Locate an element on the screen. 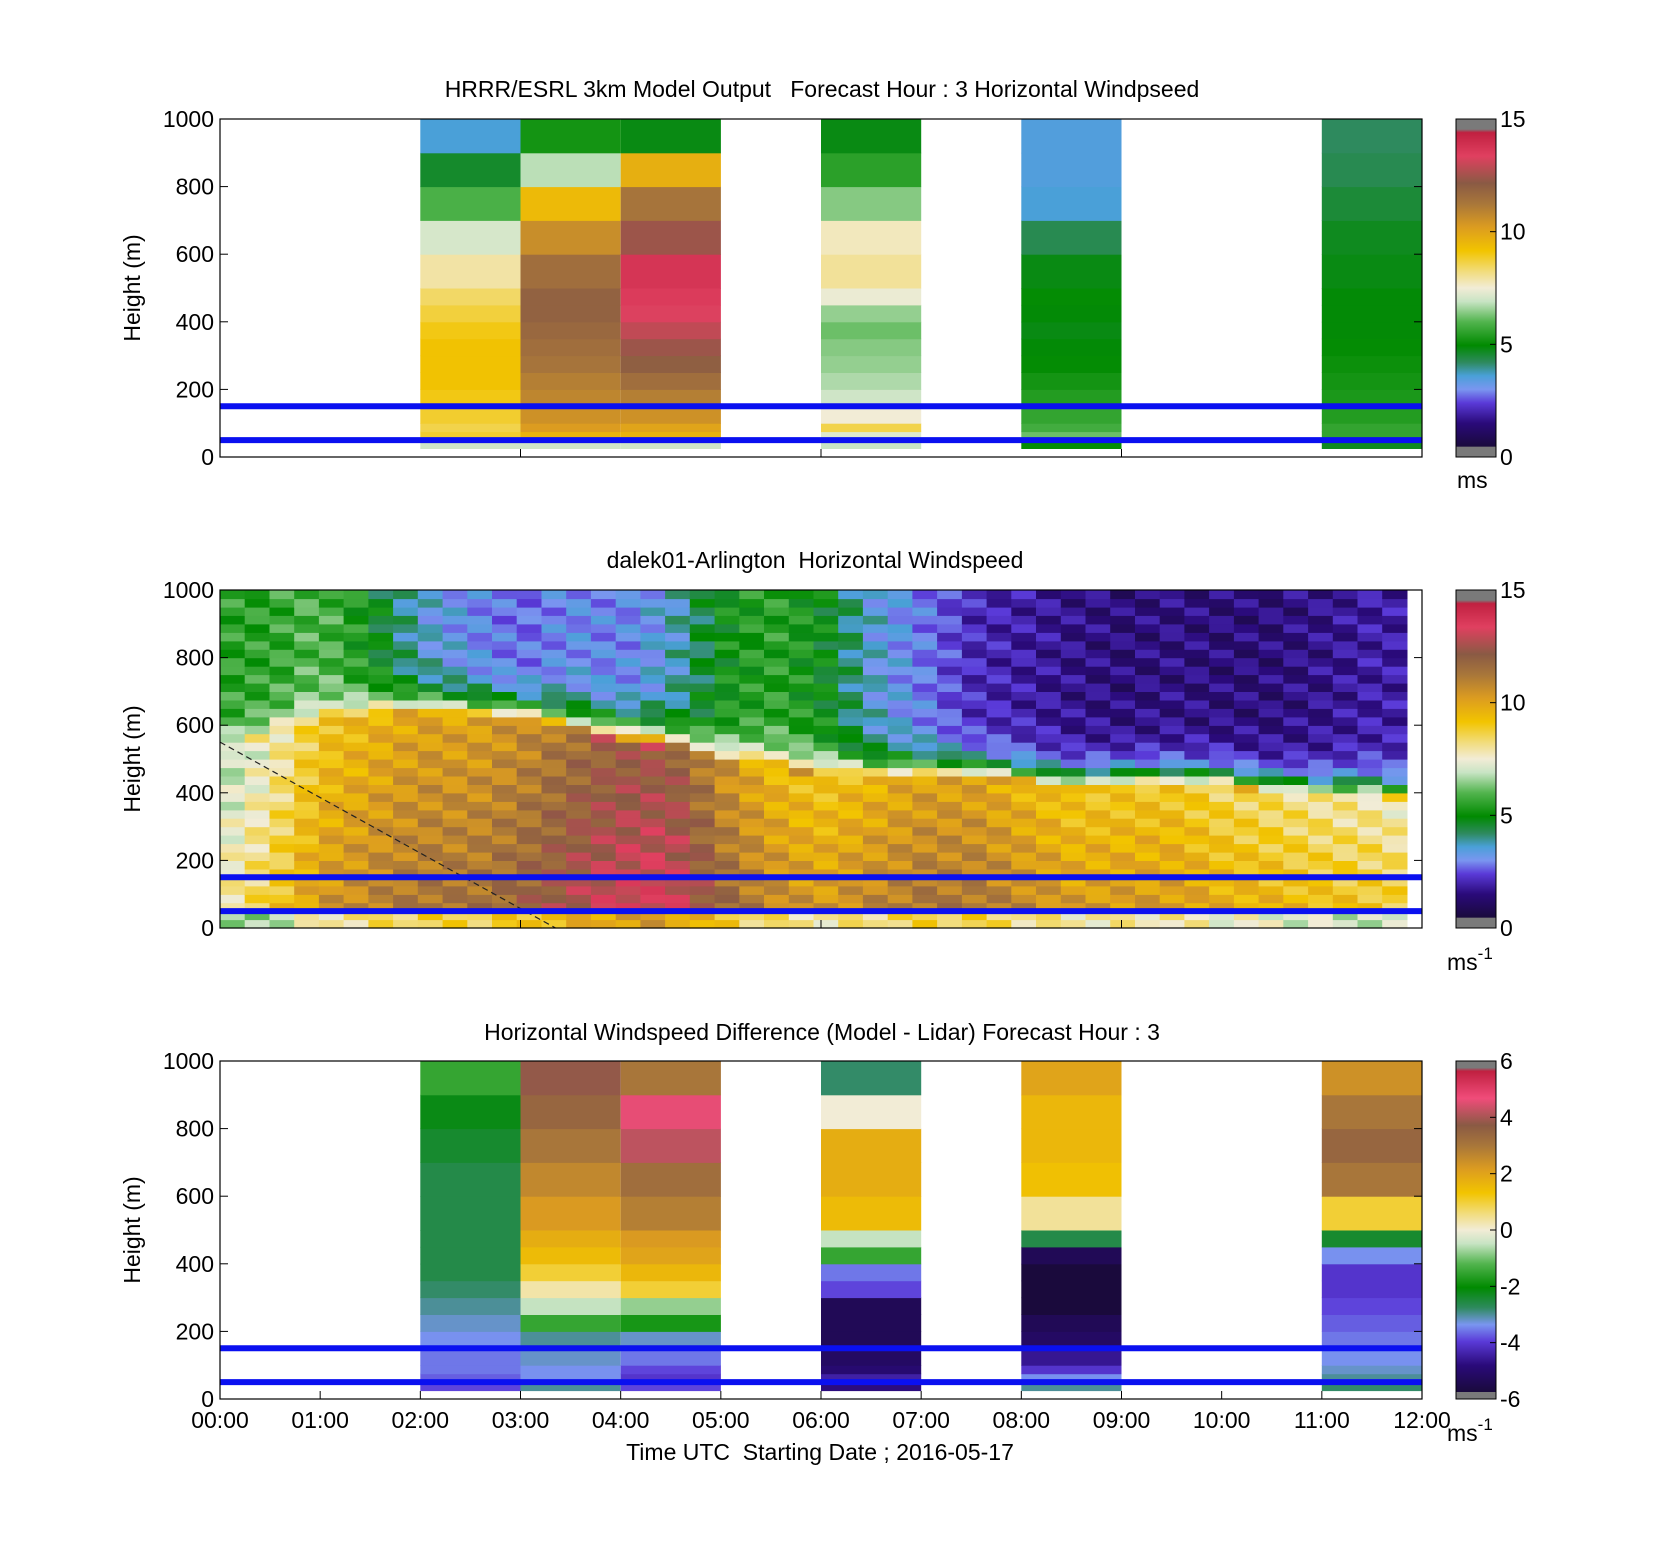 The image size is (1680, 1561). panel-difference-y-label: Height (m) is located at coordinates (132, 1229).